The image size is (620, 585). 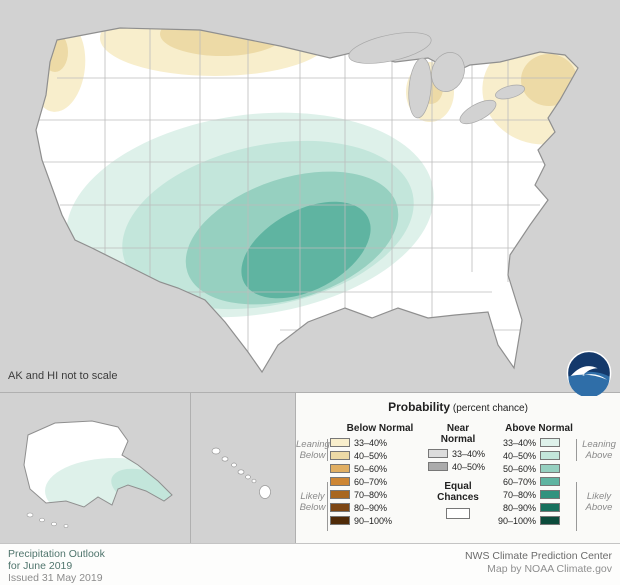 I want to click on likely-below-label: Likely Below, so click(x=312, y=502).